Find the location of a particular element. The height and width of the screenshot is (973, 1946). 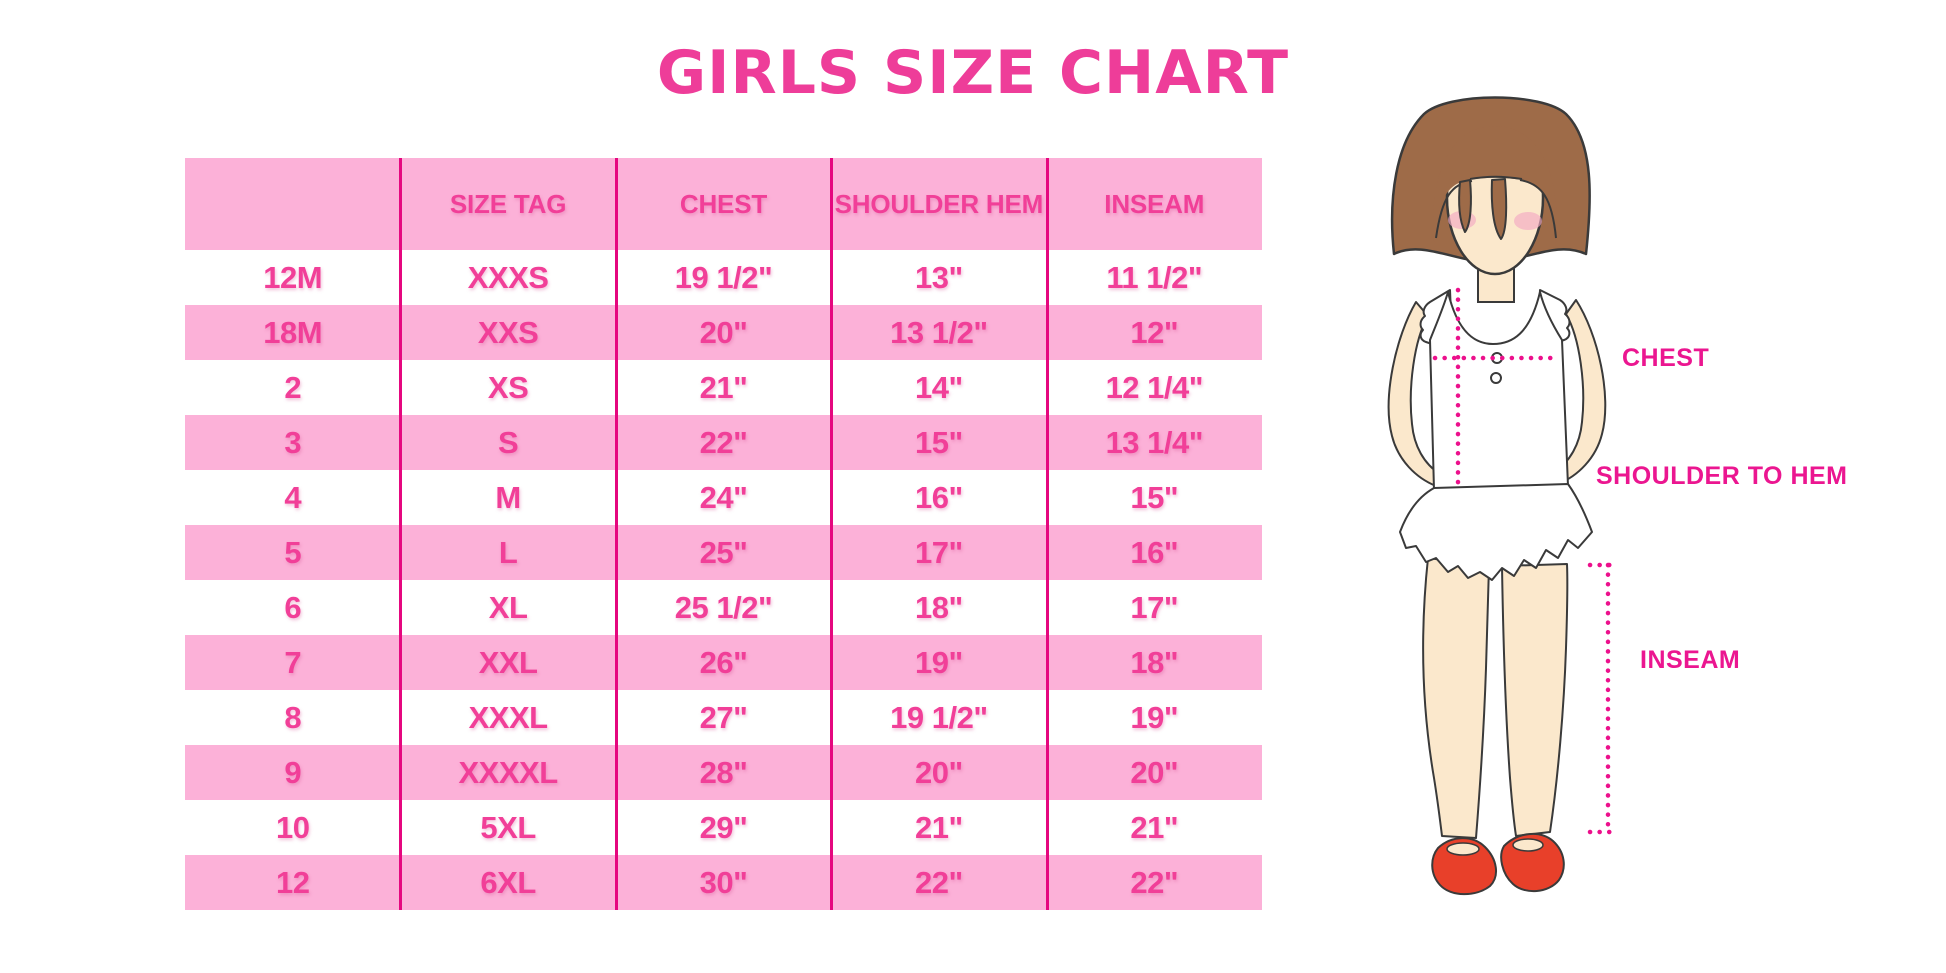

table-row: 5 L 25" 17" 16" is located at coordinates (723, 552).